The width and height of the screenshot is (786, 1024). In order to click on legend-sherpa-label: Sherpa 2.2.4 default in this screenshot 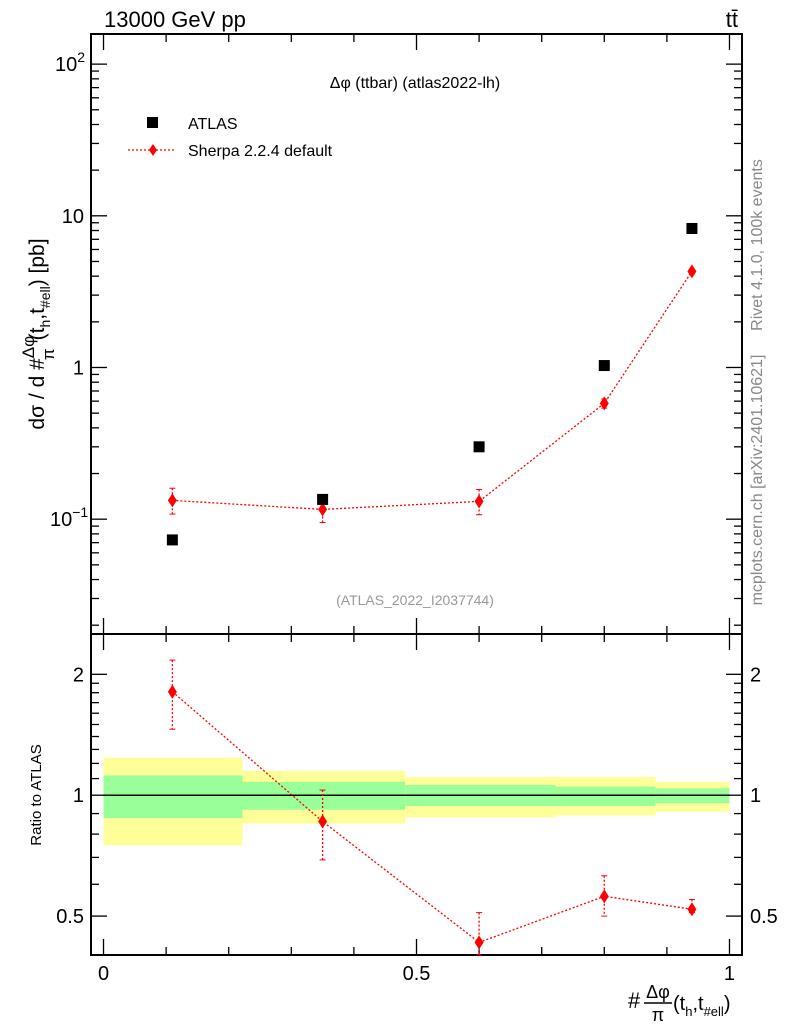, I will do `click(260, 151)`.